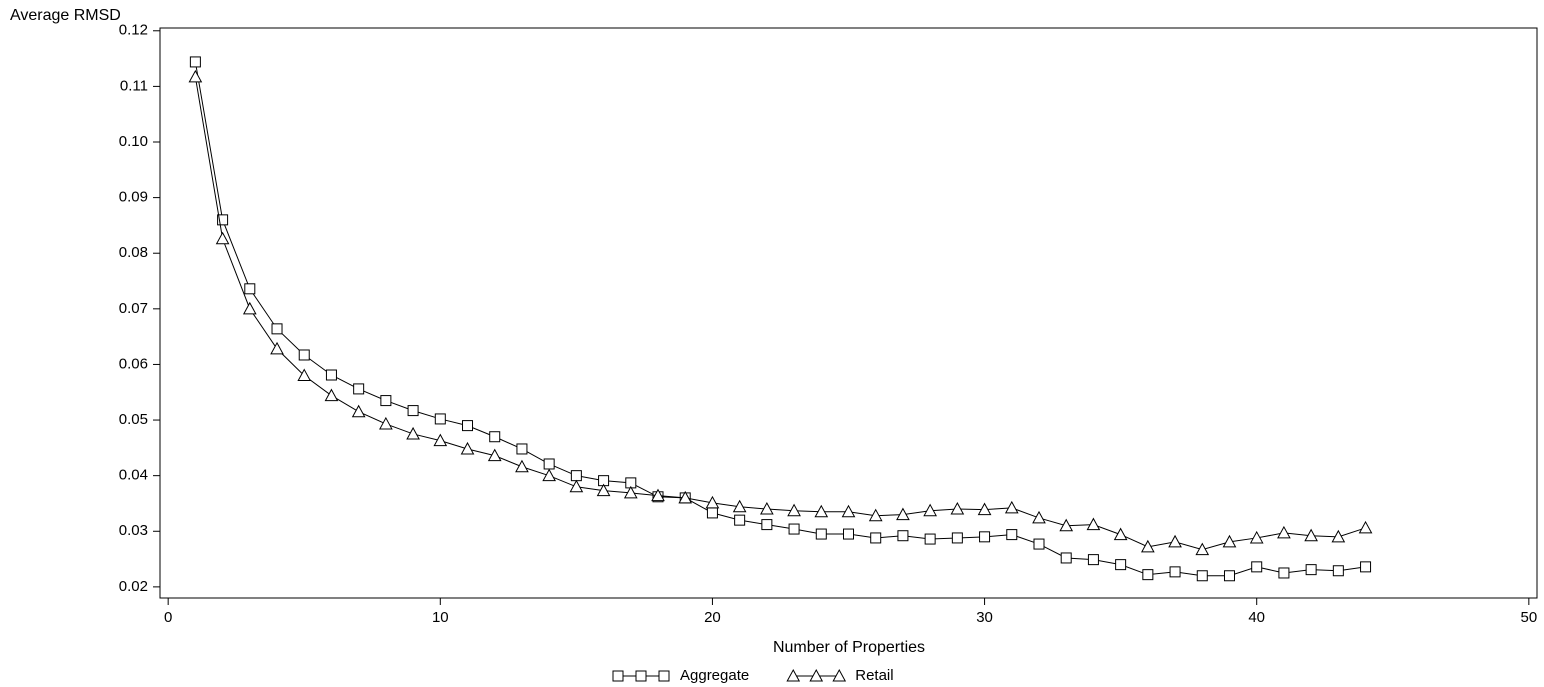  What do you see at coordinates (134, 85) in the screenshot?
I see `y-tick-label: 0.11` at bounding box center [134, 85].